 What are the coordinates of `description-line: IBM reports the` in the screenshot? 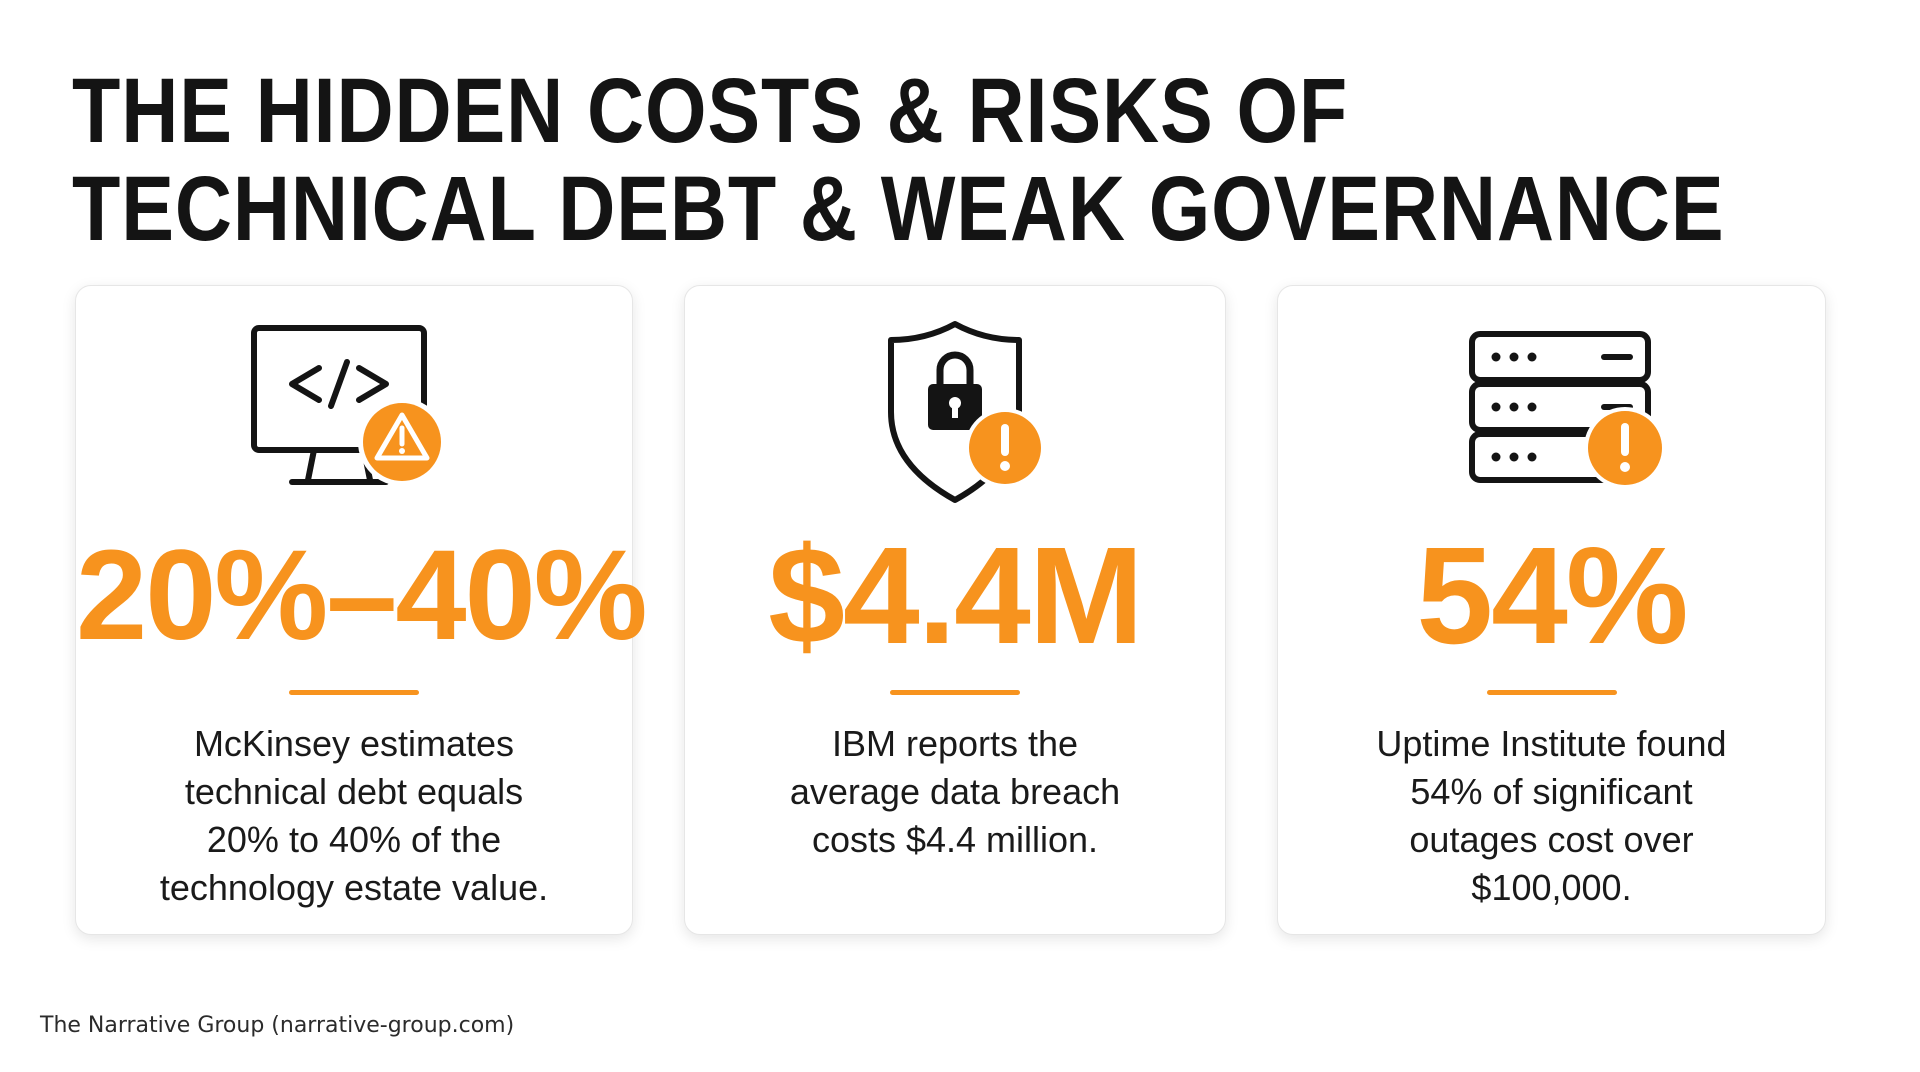 It's located at (955, 743).